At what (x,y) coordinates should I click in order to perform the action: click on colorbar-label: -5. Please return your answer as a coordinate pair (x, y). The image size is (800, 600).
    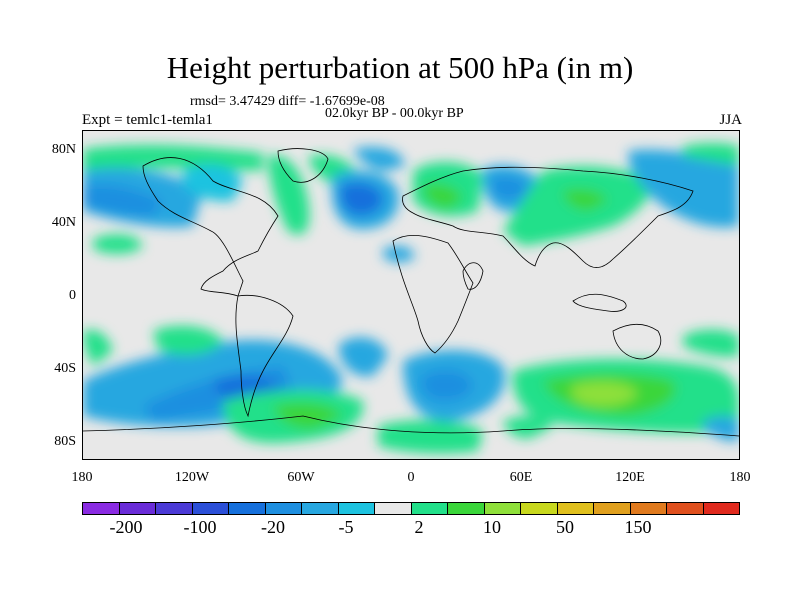
    Looking at the image, I should click on (346, 527).